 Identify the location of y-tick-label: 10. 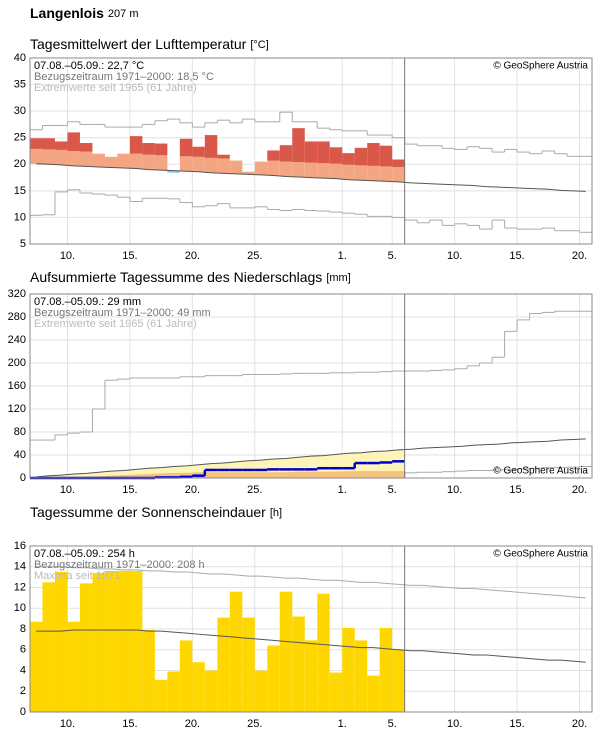
(20, 608).